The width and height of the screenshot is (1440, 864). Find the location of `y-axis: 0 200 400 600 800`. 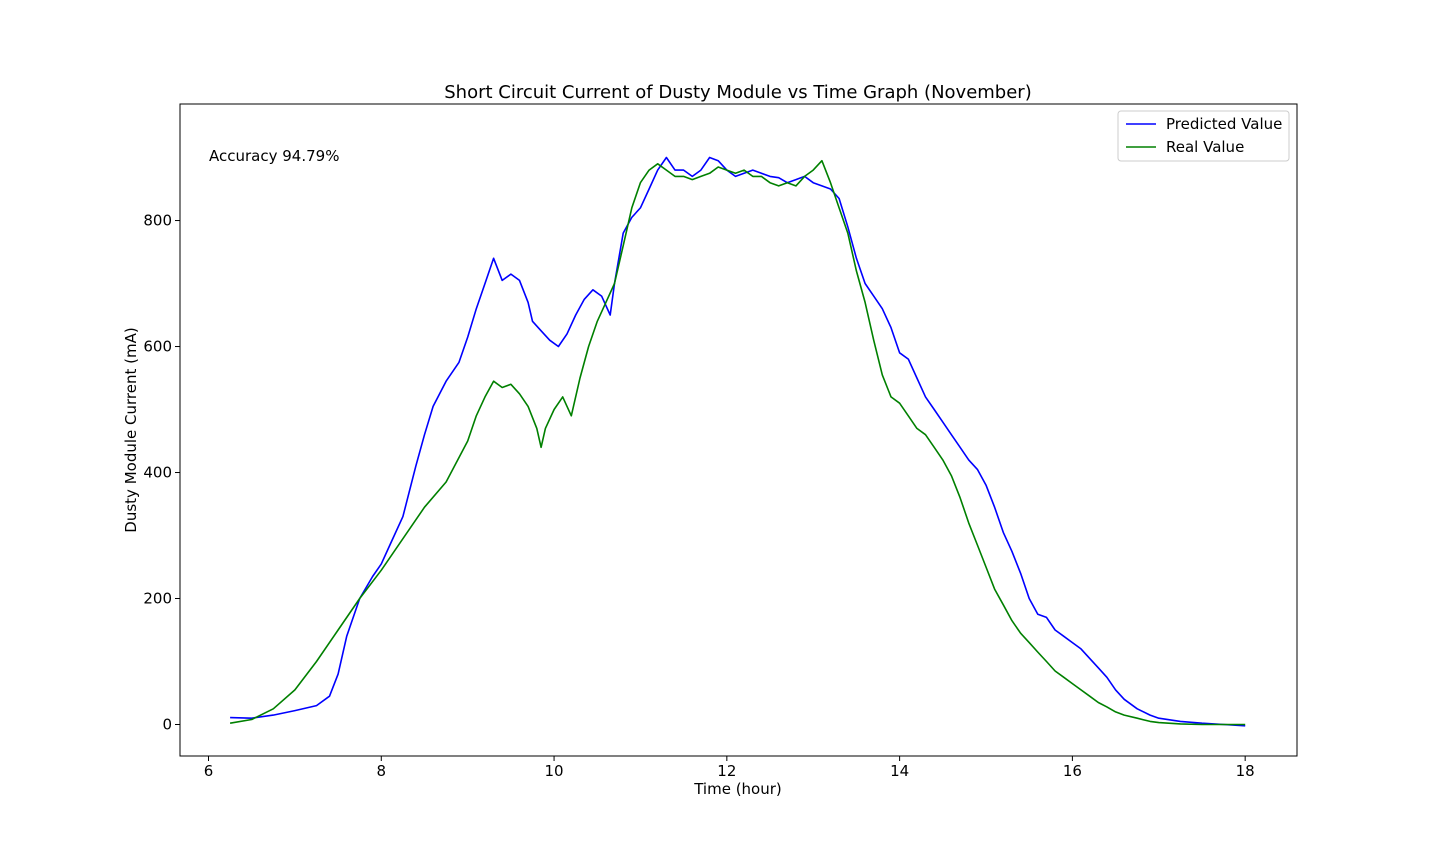

y-axis: 0 200 400 600 800 is located at coordinates (161, 473).